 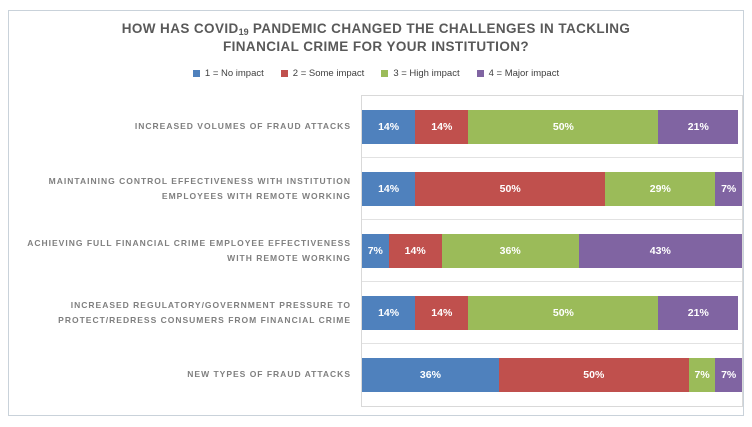 What do you see at coordinates (269, 374) in the screenshot?
I see `category-label: NEW TYPES OF FRAUD ATTACKS` at bounding box center [269, 374].